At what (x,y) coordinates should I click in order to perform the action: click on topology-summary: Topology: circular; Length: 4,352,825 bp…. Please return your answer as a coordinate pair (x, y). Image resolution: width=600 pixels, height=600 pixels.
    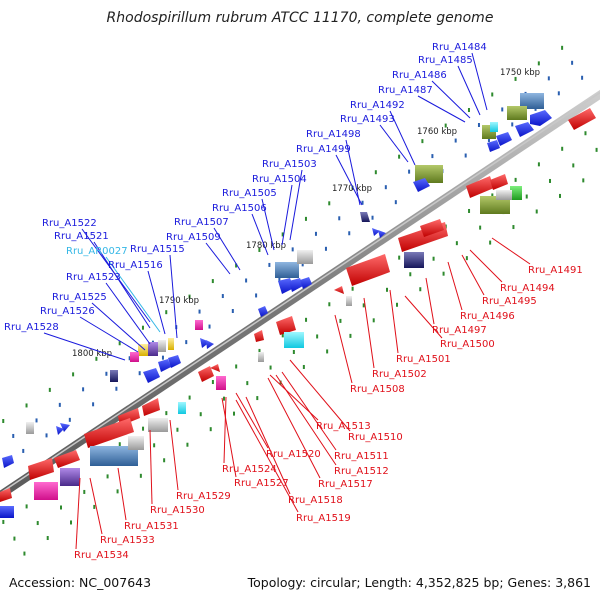
    Looking at the image, I should click on (419, 582).